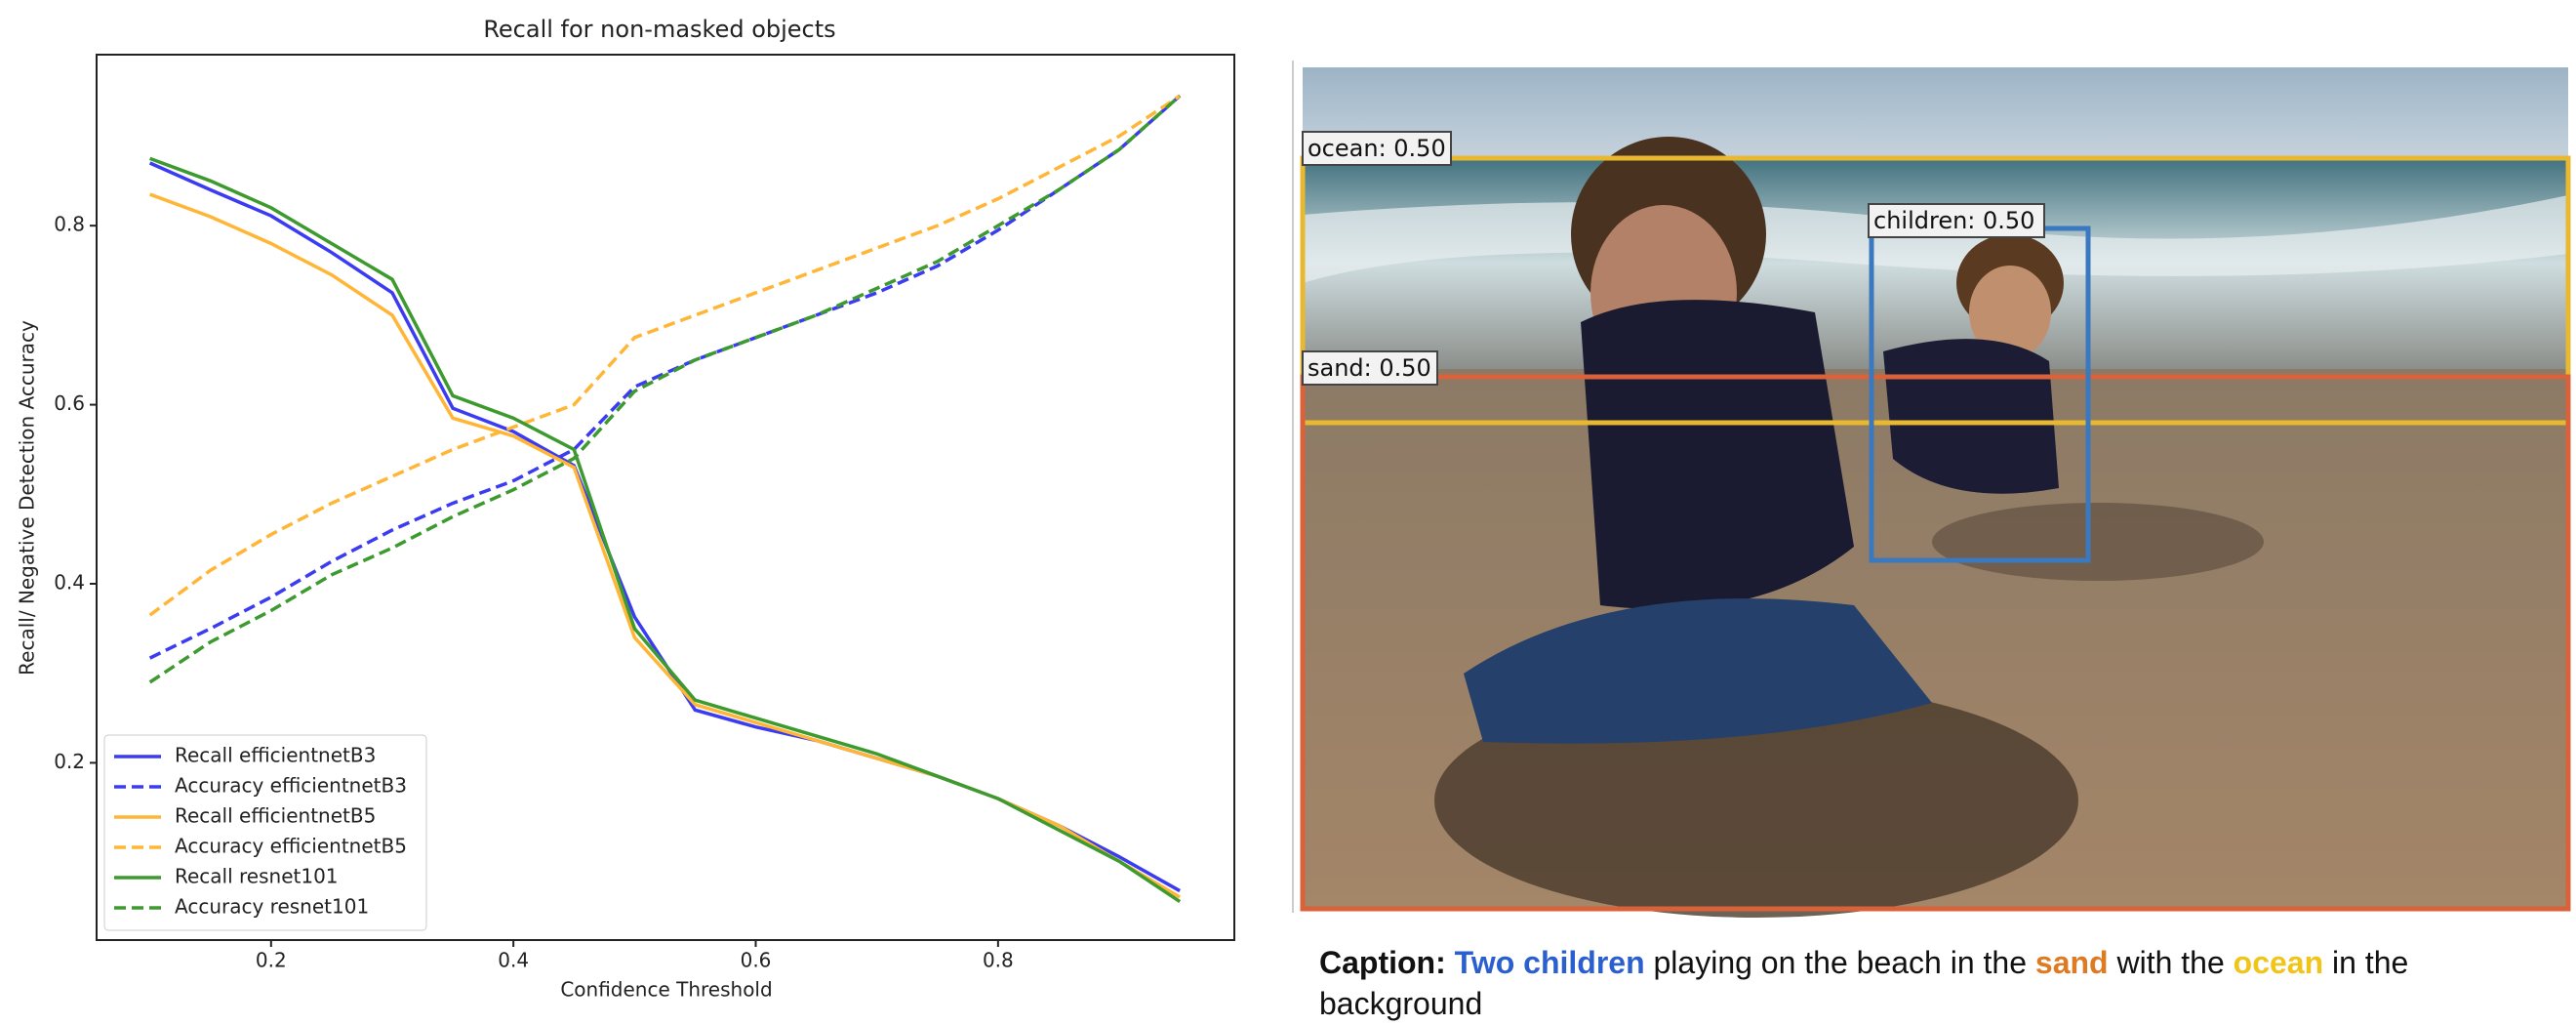  Describe the element at coordinates (2071, 962) in the screenshot. I see `caption-sand: sand` at that location.